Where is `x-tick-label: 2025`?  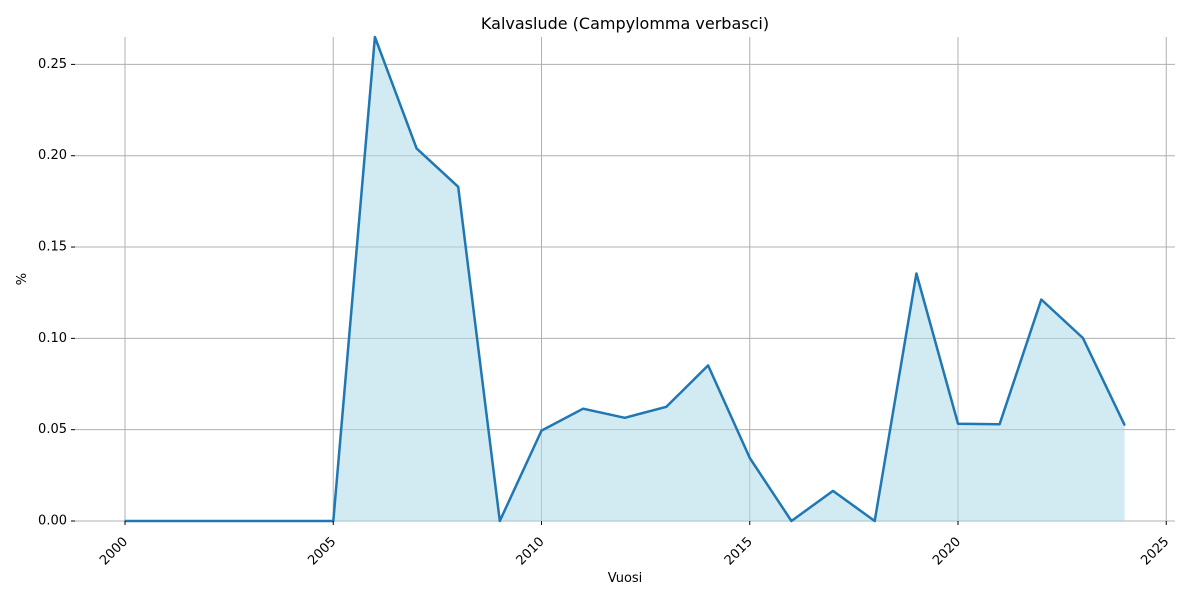 x-tick-label: 2025 is located at coordinates (1155, 551).